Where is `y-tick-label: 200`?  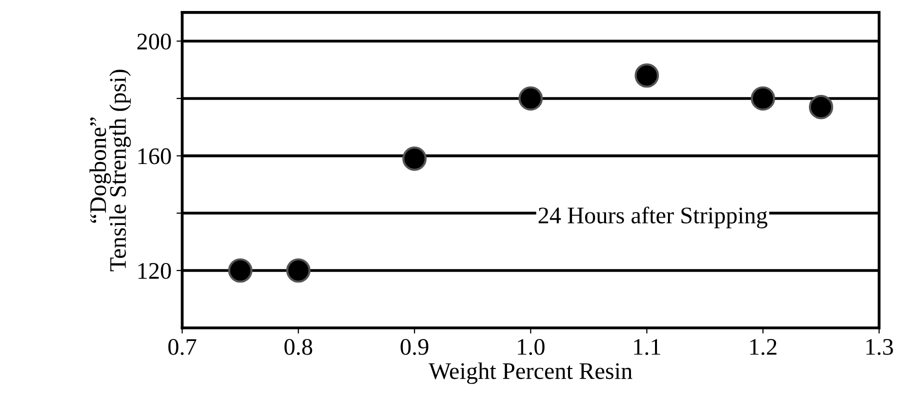
y-tick-label: 200 is located at coordinates (154, 42).